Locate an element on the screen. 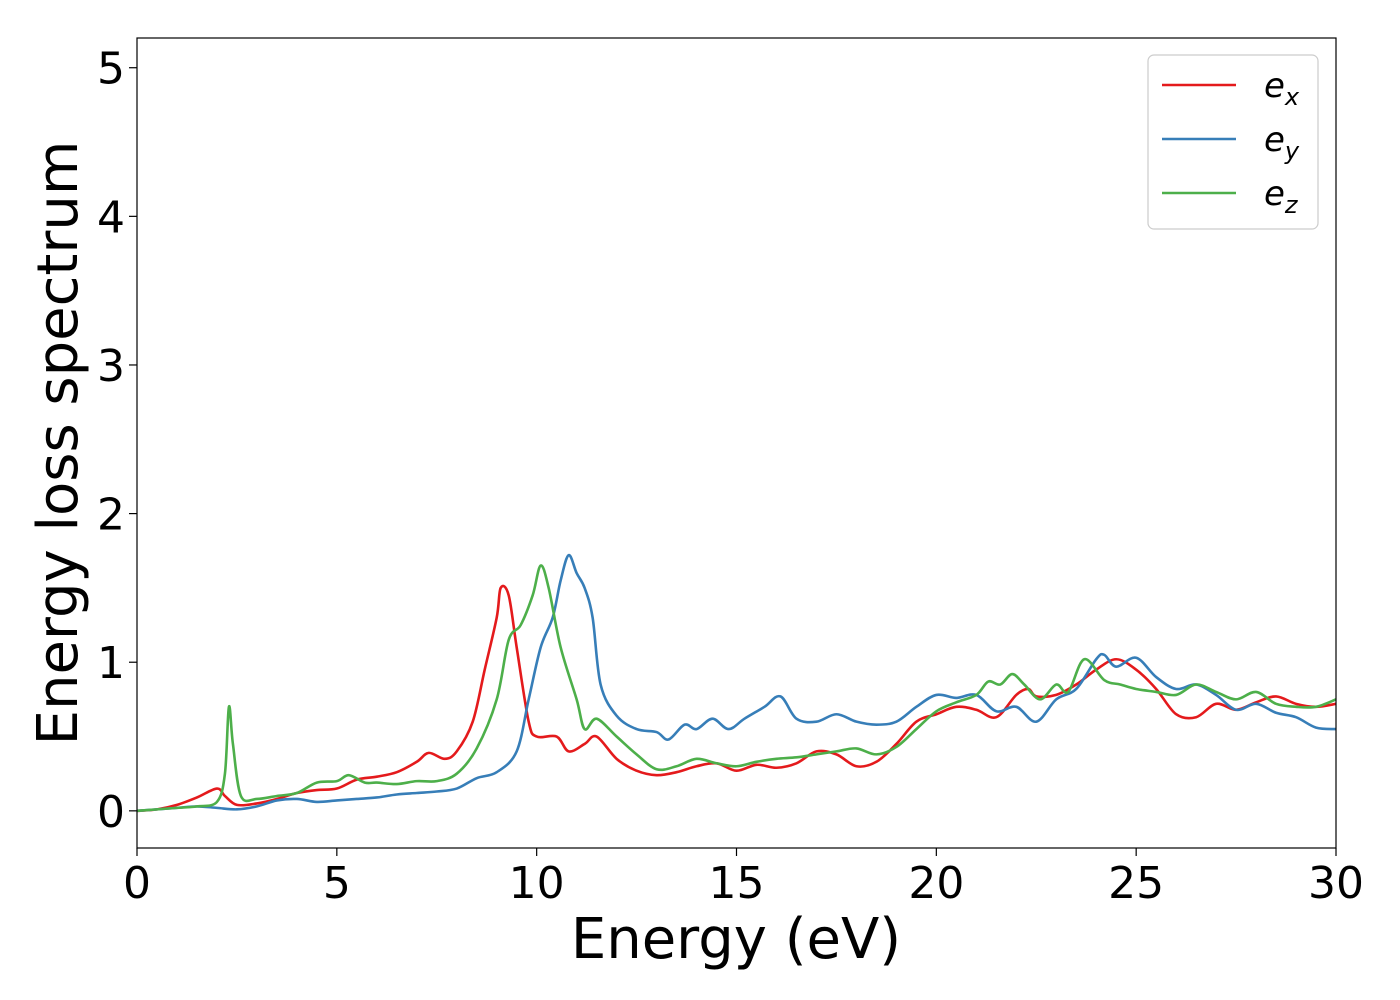 The height and width of the screenshot is (1000, 1400). legend-label: ey is located at coordinates (1282, 142).